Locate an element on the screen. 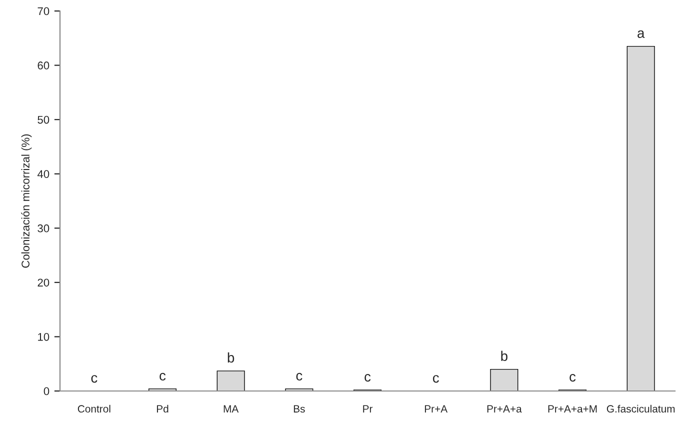 The width and height of the screenshot is (684, 431). y-tick-label: 50 is located at coordinates (44, 120).